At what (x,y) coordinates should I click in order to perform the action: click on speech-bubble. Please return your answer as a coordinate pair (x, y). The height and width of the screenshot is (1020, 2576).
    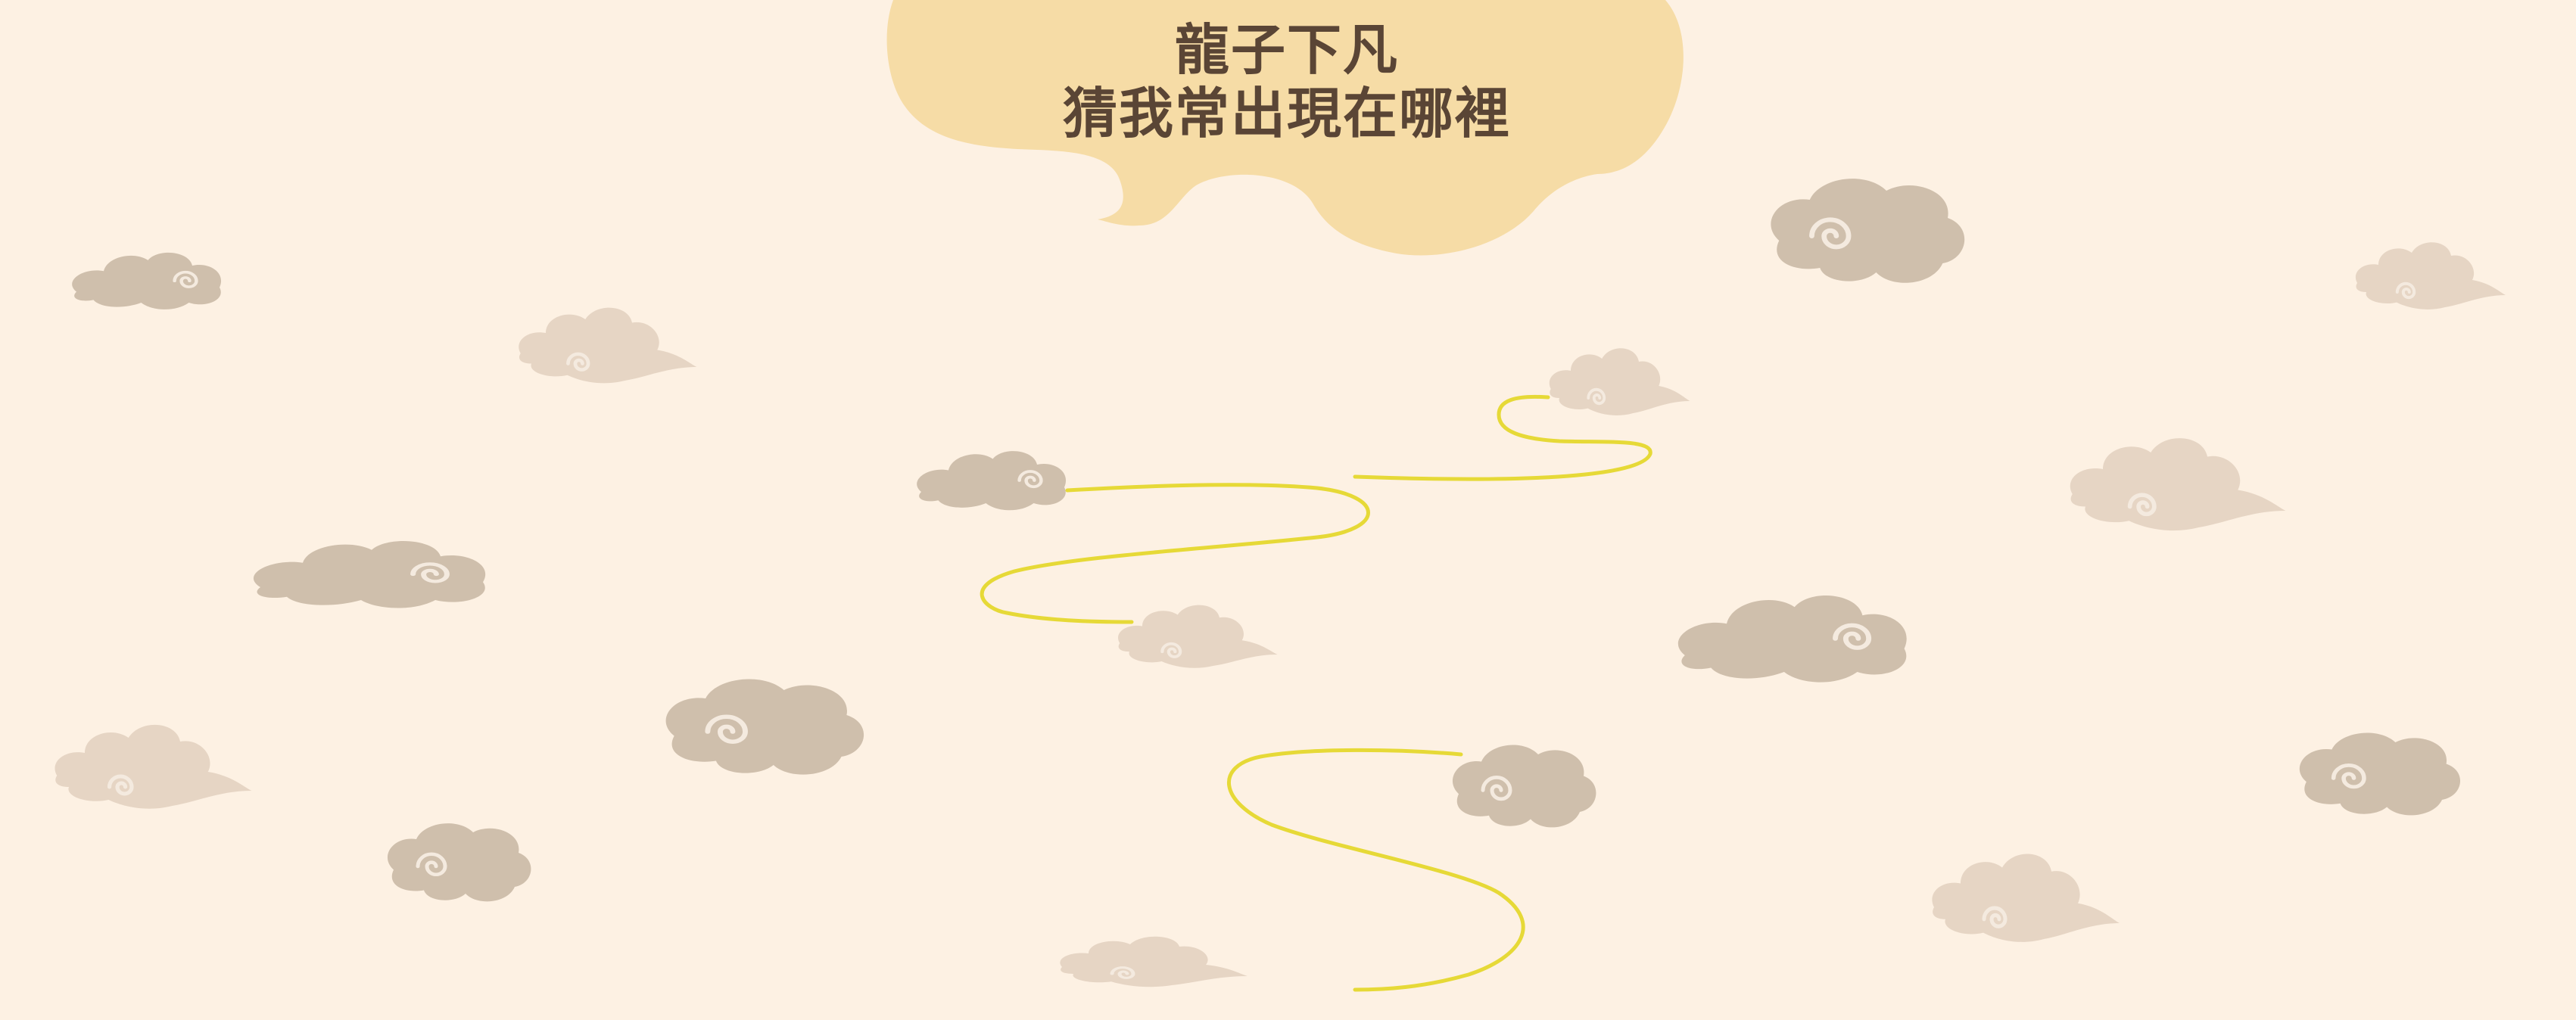
    Looking at the image, I should click on (1285, 128).